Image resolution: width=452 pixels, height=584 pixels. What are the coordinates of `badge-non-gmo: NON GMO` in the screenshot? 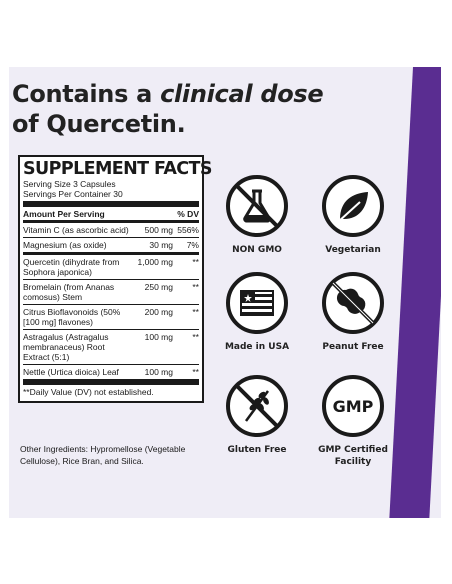 It's located at (257, 215).